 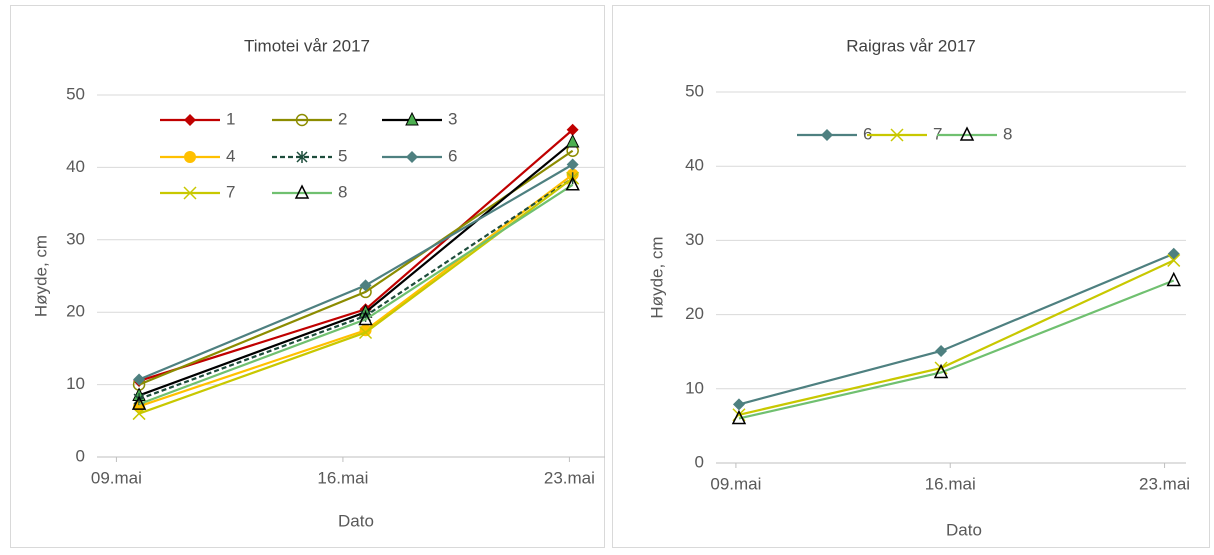 I want to click on legend-item: 3, so click(x=419, y=118).